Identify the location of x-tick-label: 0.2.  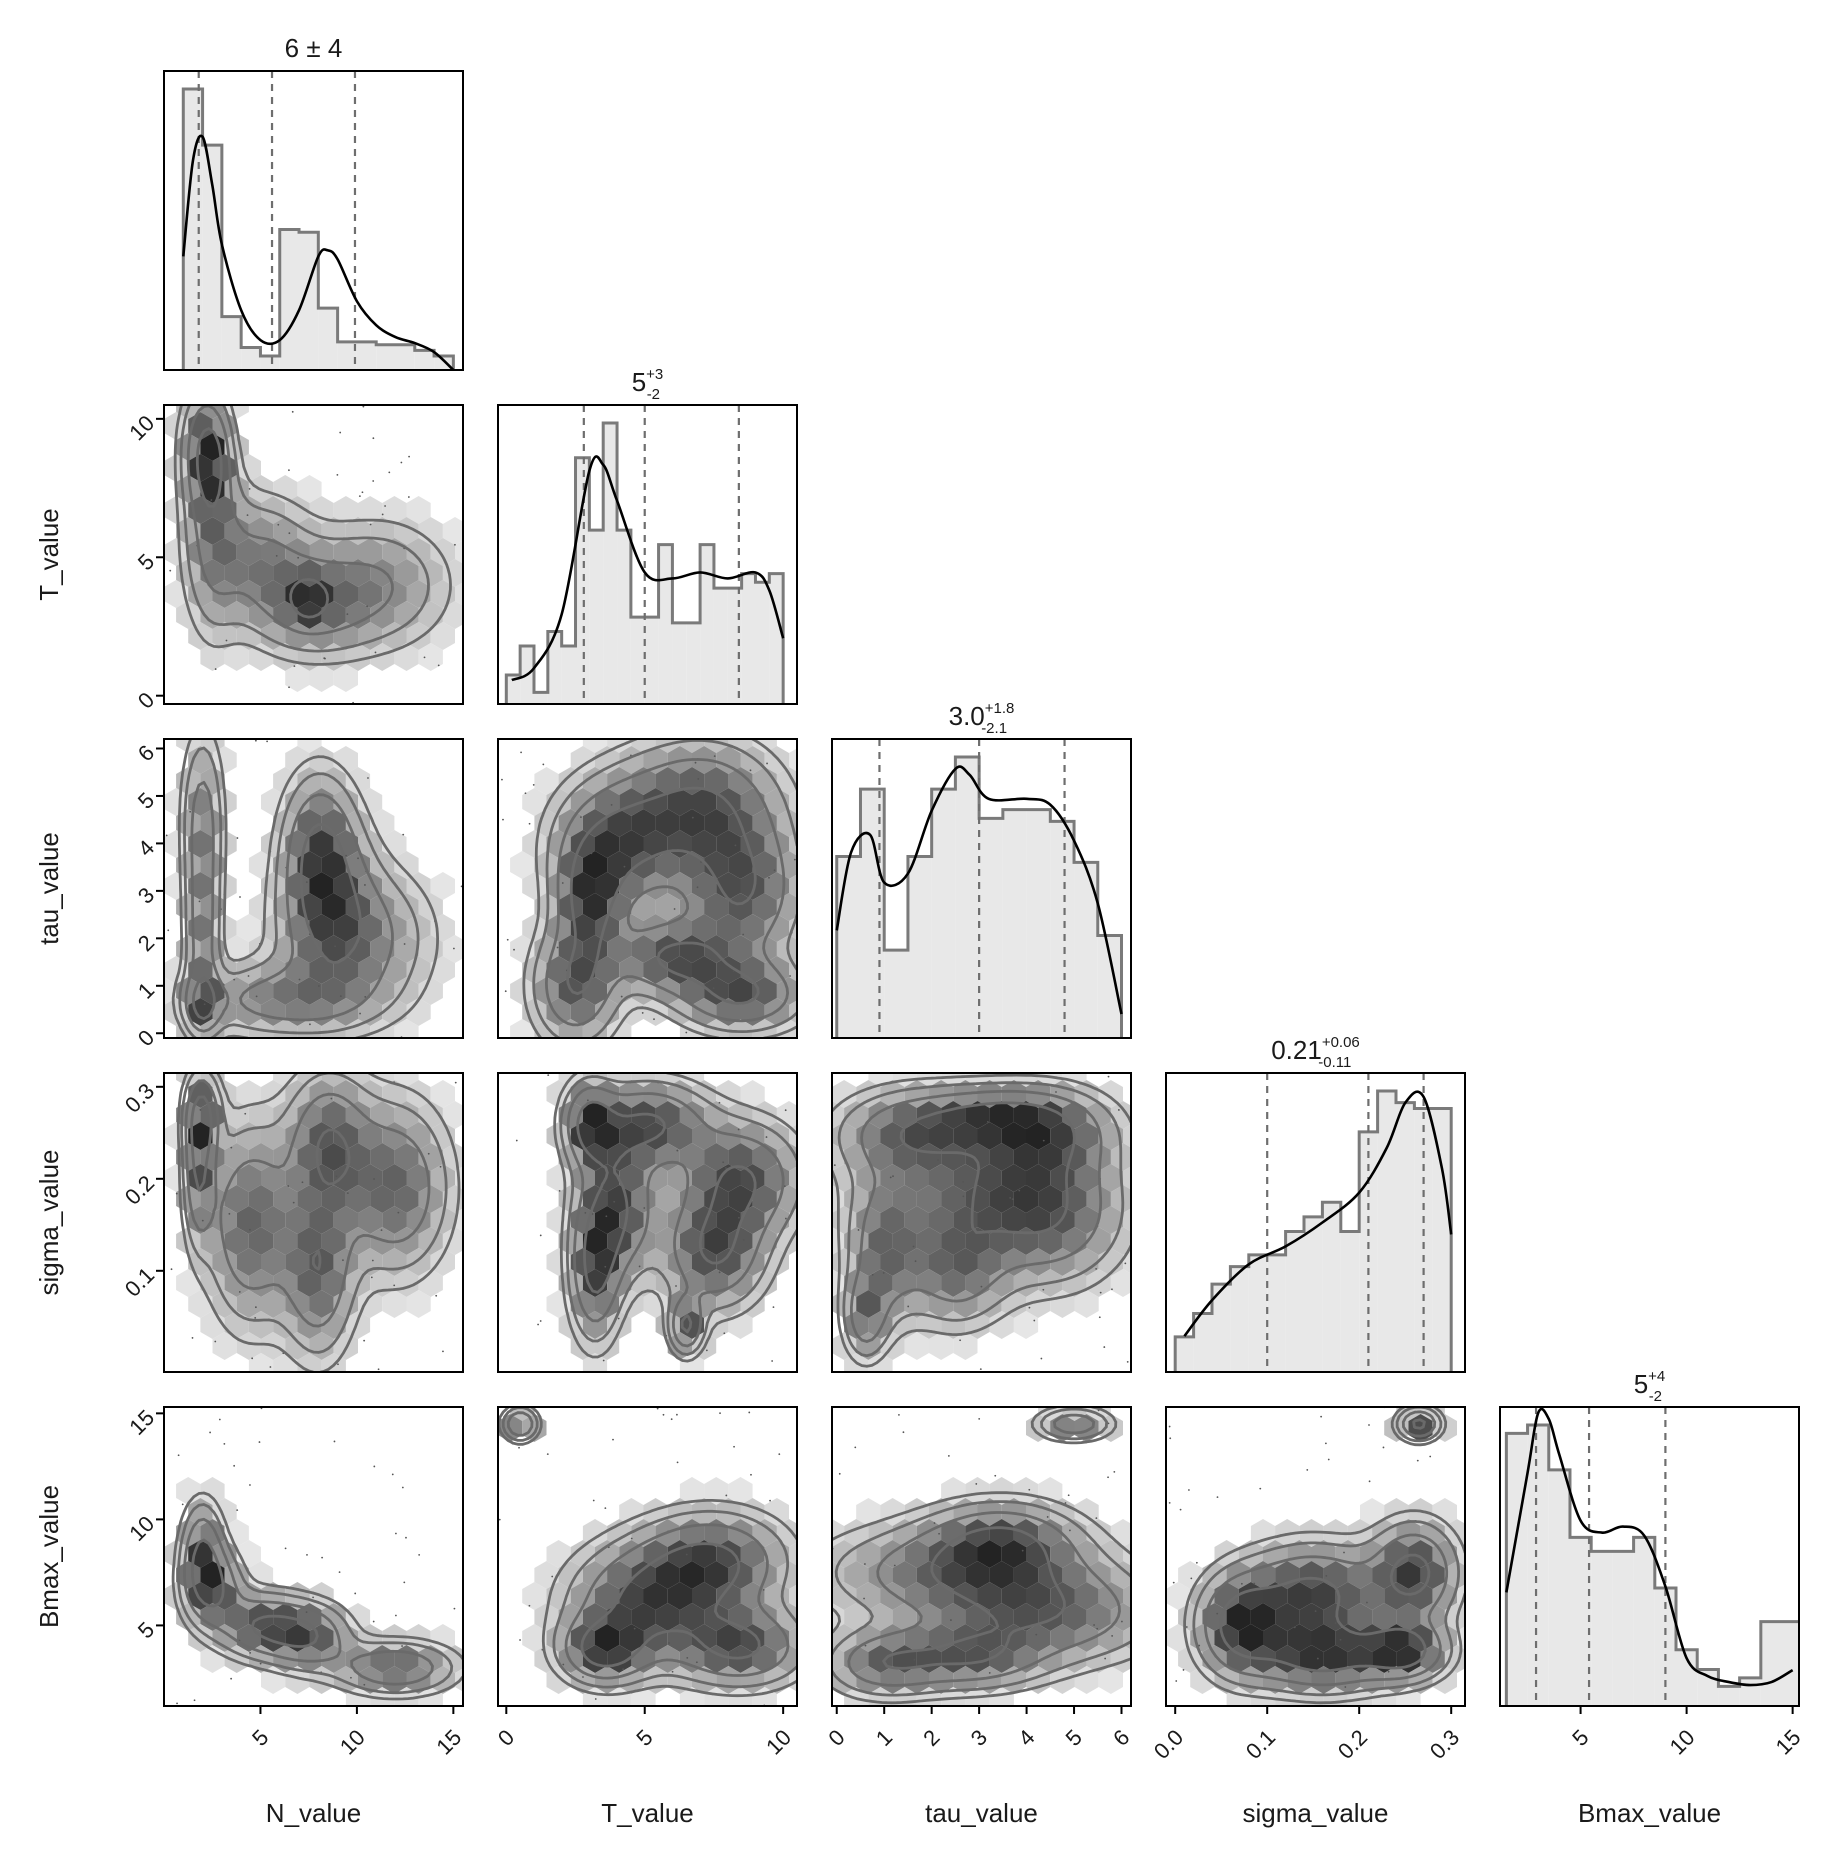
(1352, 1744).